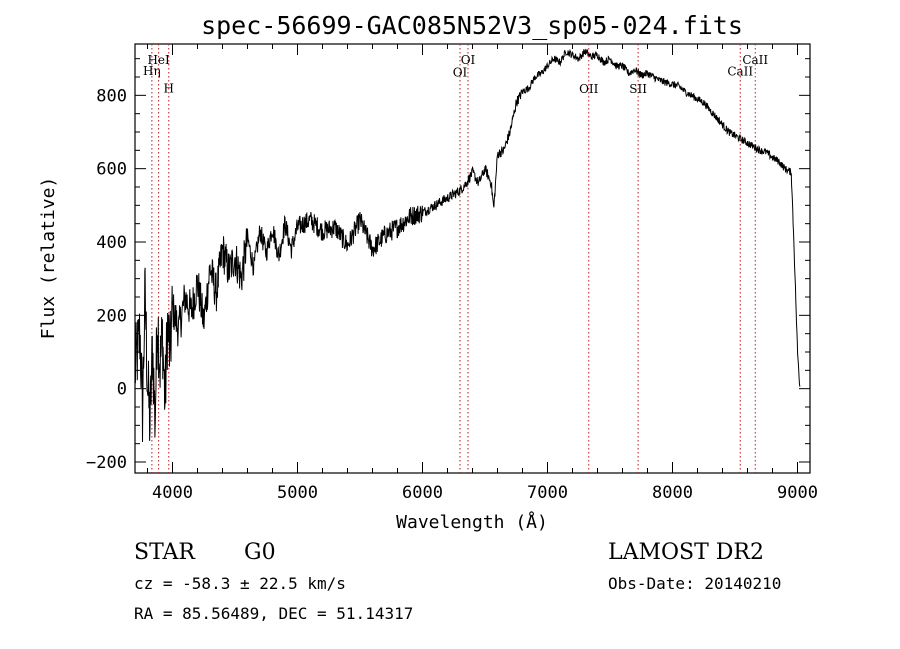  What do you see at coordinates (122, 390) in the screenshot?
I see `y-tick-label: 0` at bounding box center [122, 390].